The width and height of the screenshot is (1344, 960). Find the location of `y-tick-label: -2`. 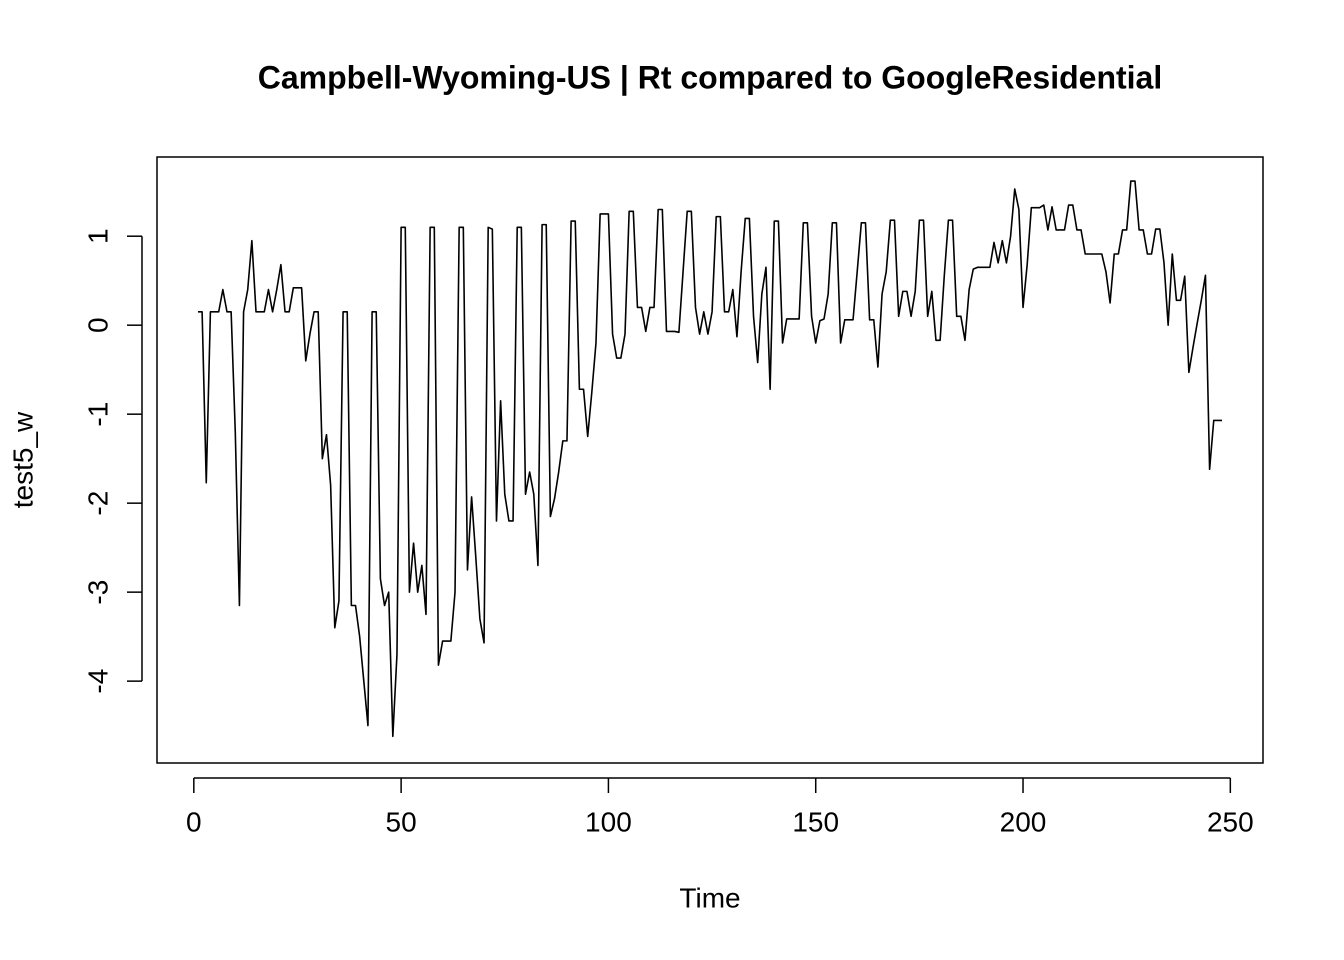

y-tick-label: -2 is located at coordinates (97, 503).